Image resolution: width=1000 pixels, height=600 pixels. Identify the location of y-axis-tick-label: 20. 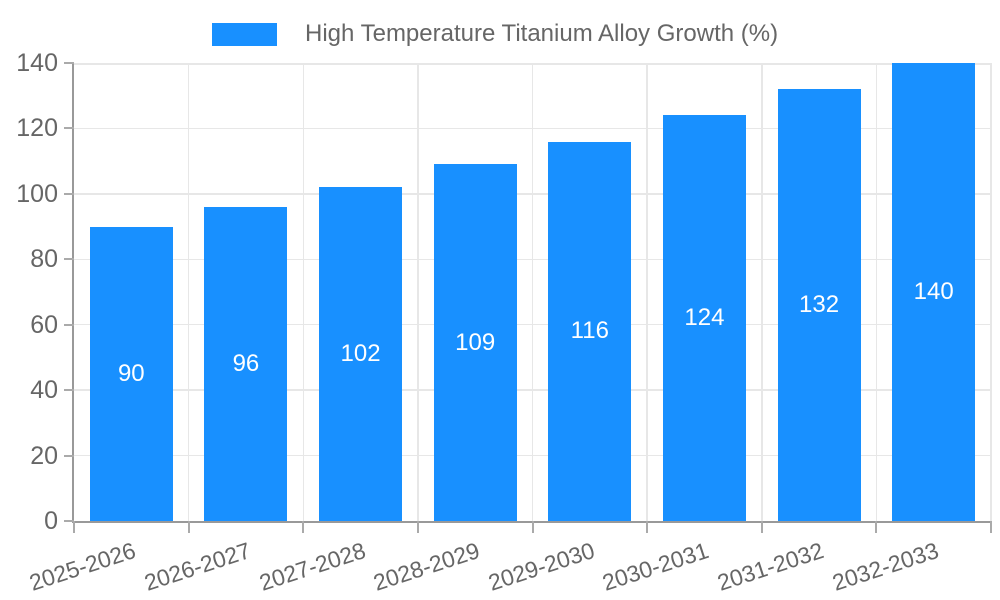
(44, 455).